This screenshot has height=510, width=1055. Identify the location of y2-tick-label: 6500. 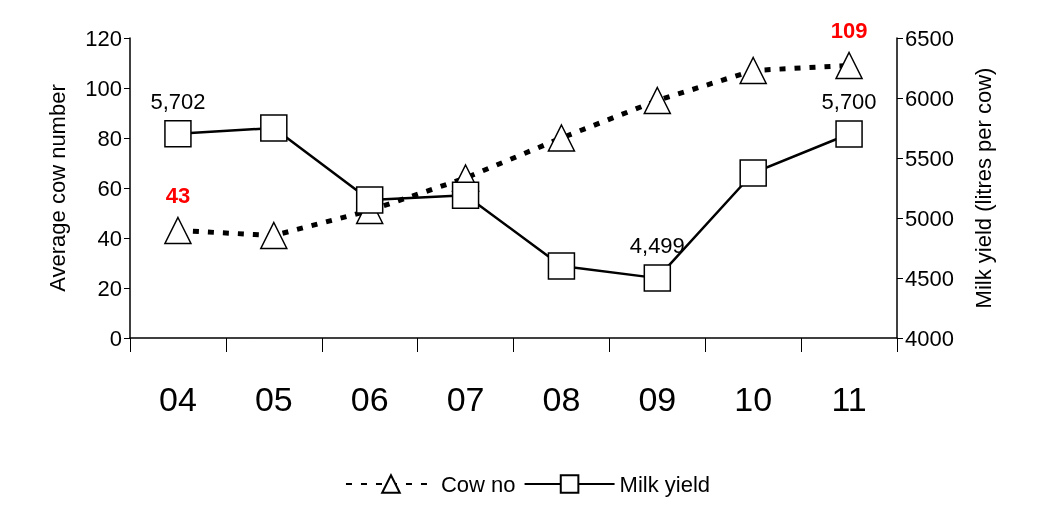
(929, 38).